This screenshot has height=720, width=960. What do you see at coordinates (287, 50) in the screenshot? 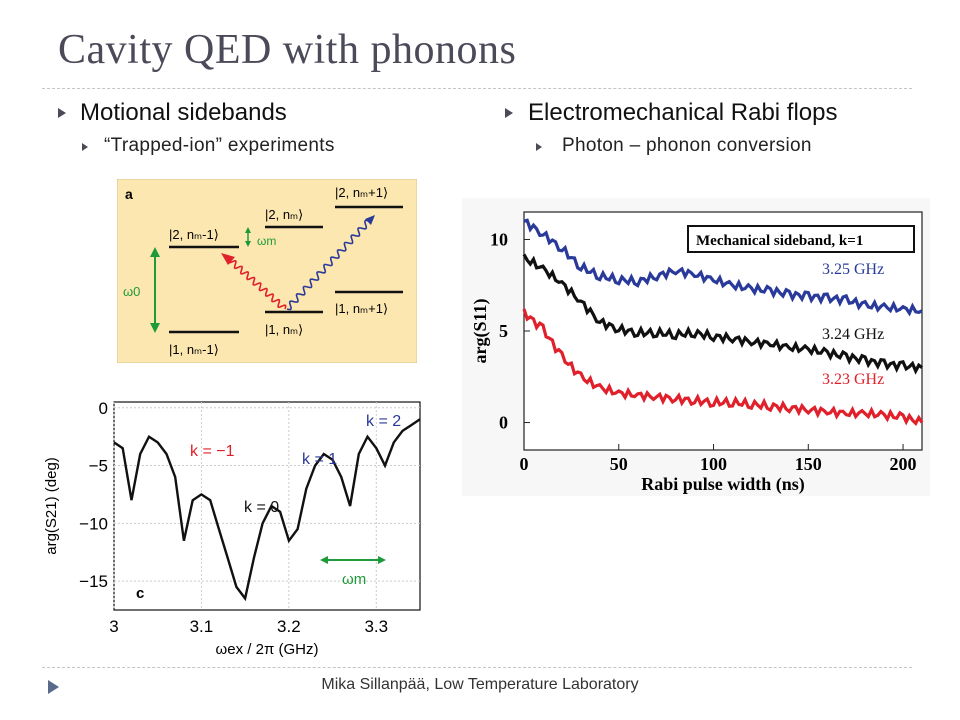
I see `slide-title: Cavity QED with phonons` at bounding box center [287, 50].